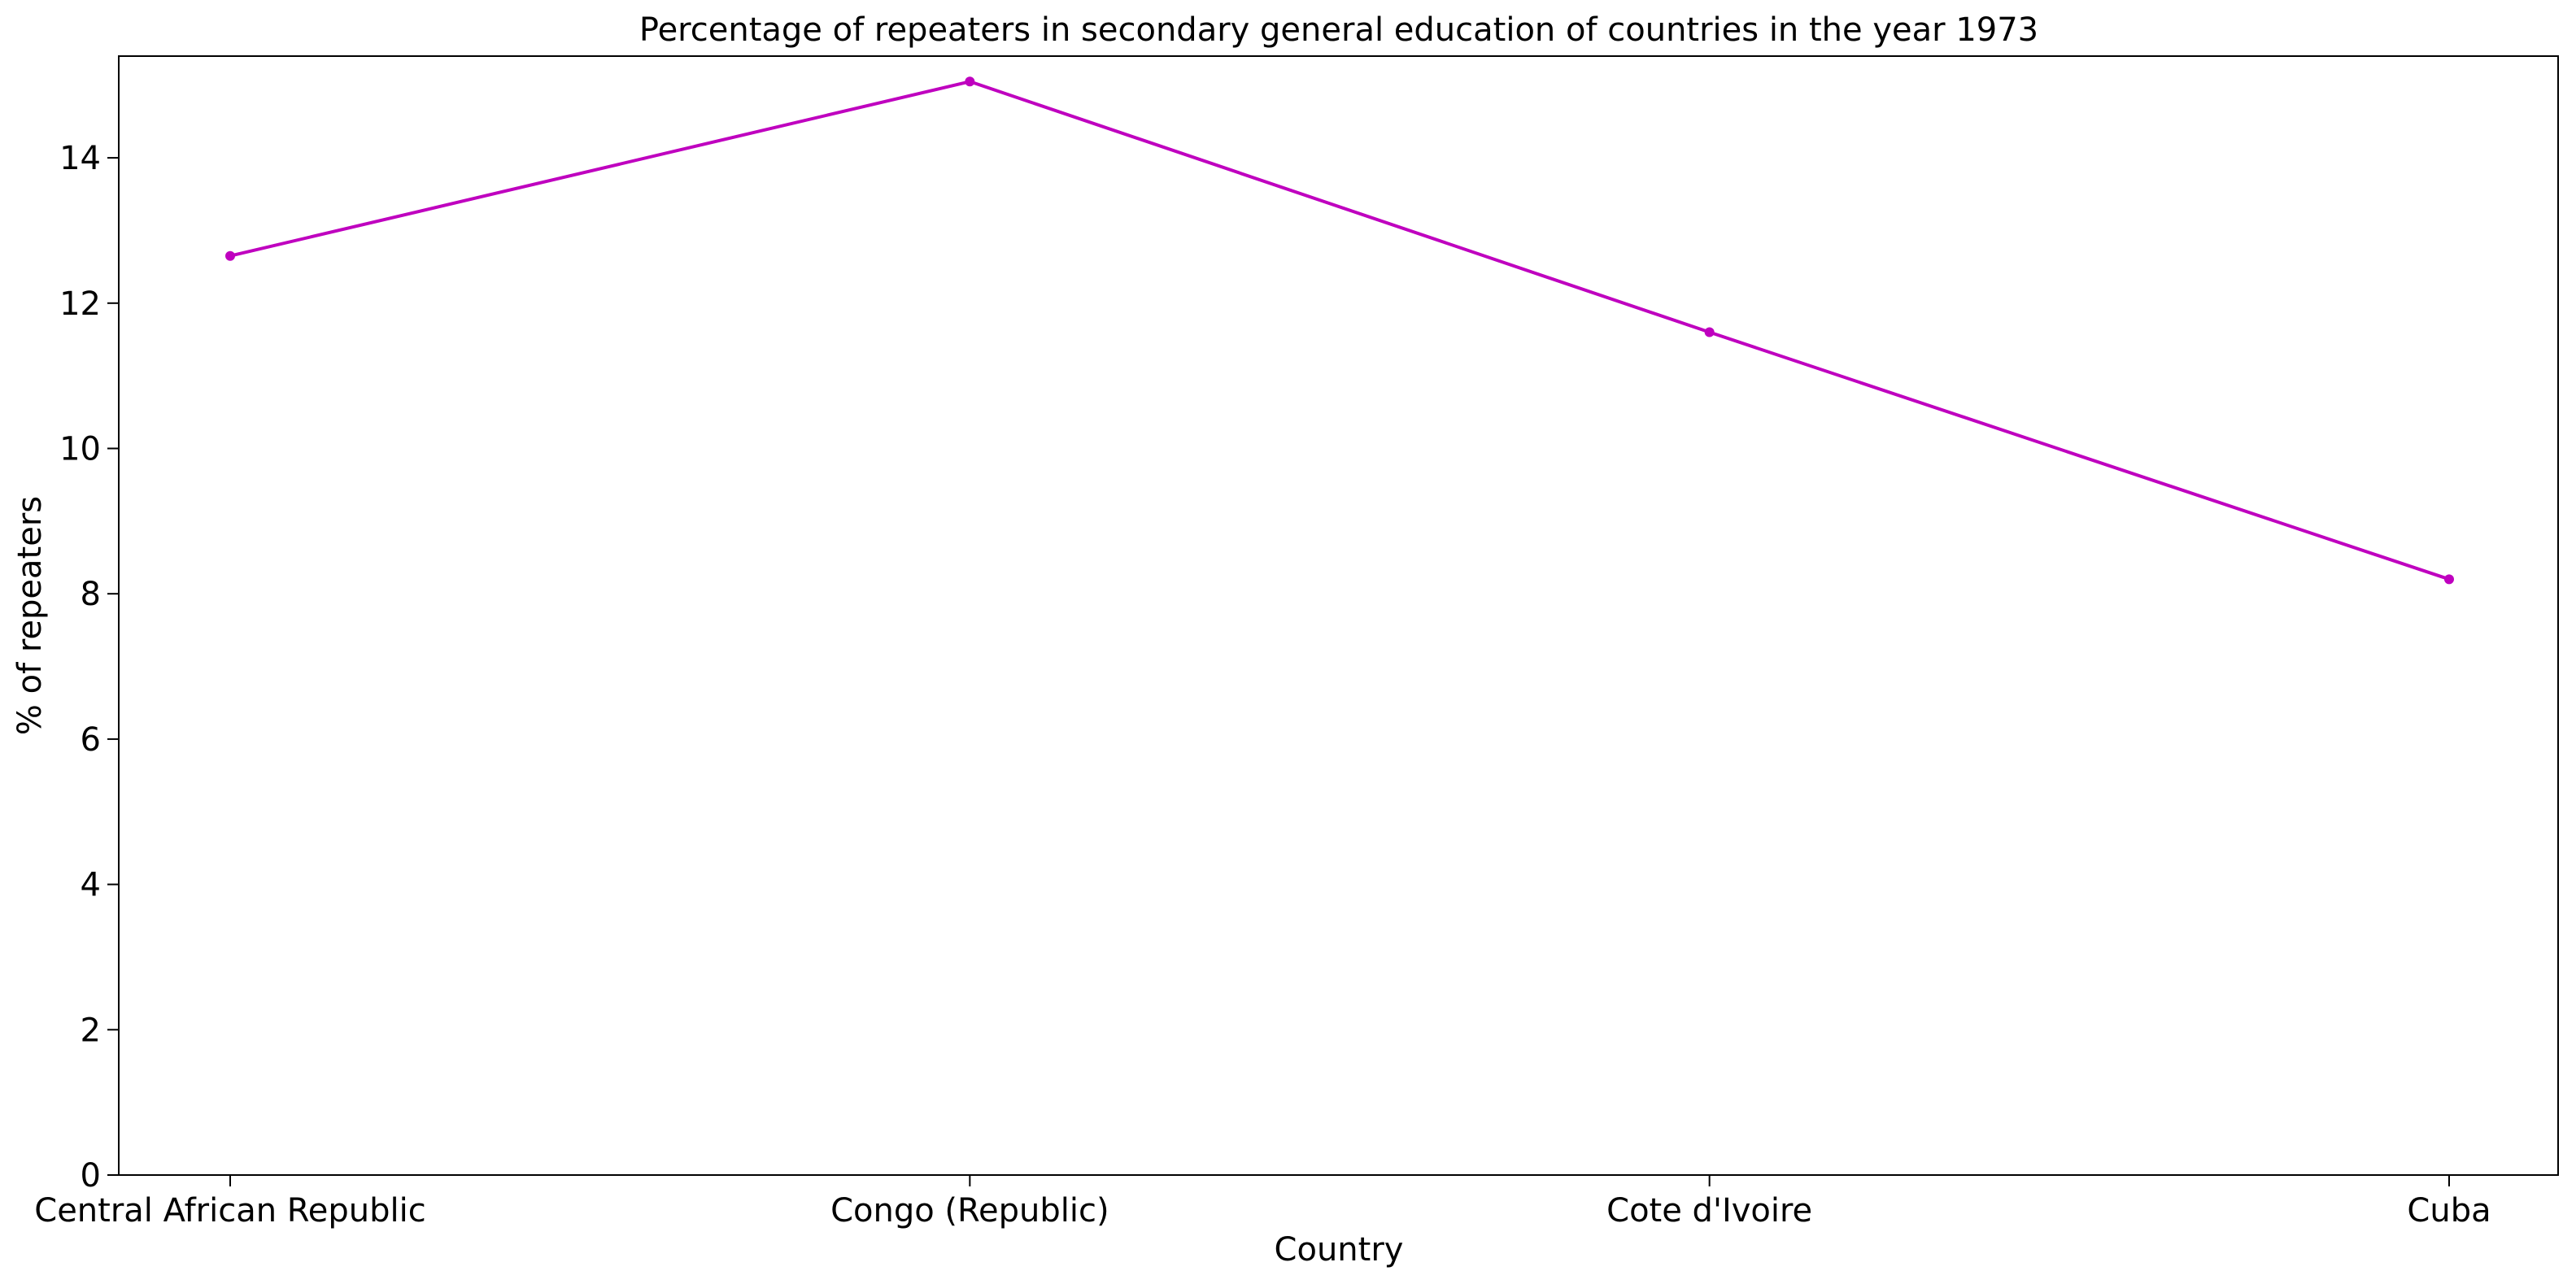  I want to click on y-tick-label: 0, so click(91, 1176).